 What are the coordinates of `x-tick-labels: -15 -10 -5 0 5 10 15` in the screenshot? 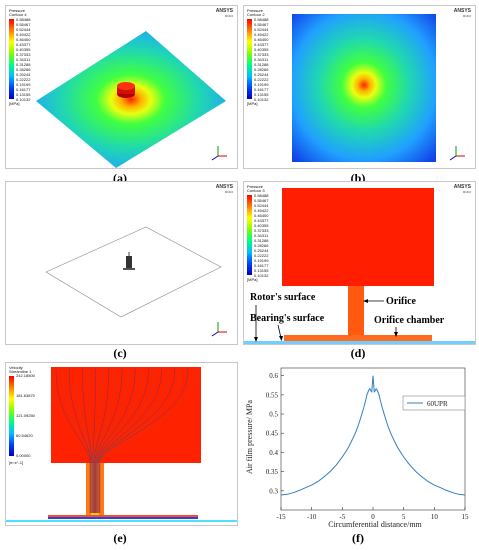 It's located at (372, 517).